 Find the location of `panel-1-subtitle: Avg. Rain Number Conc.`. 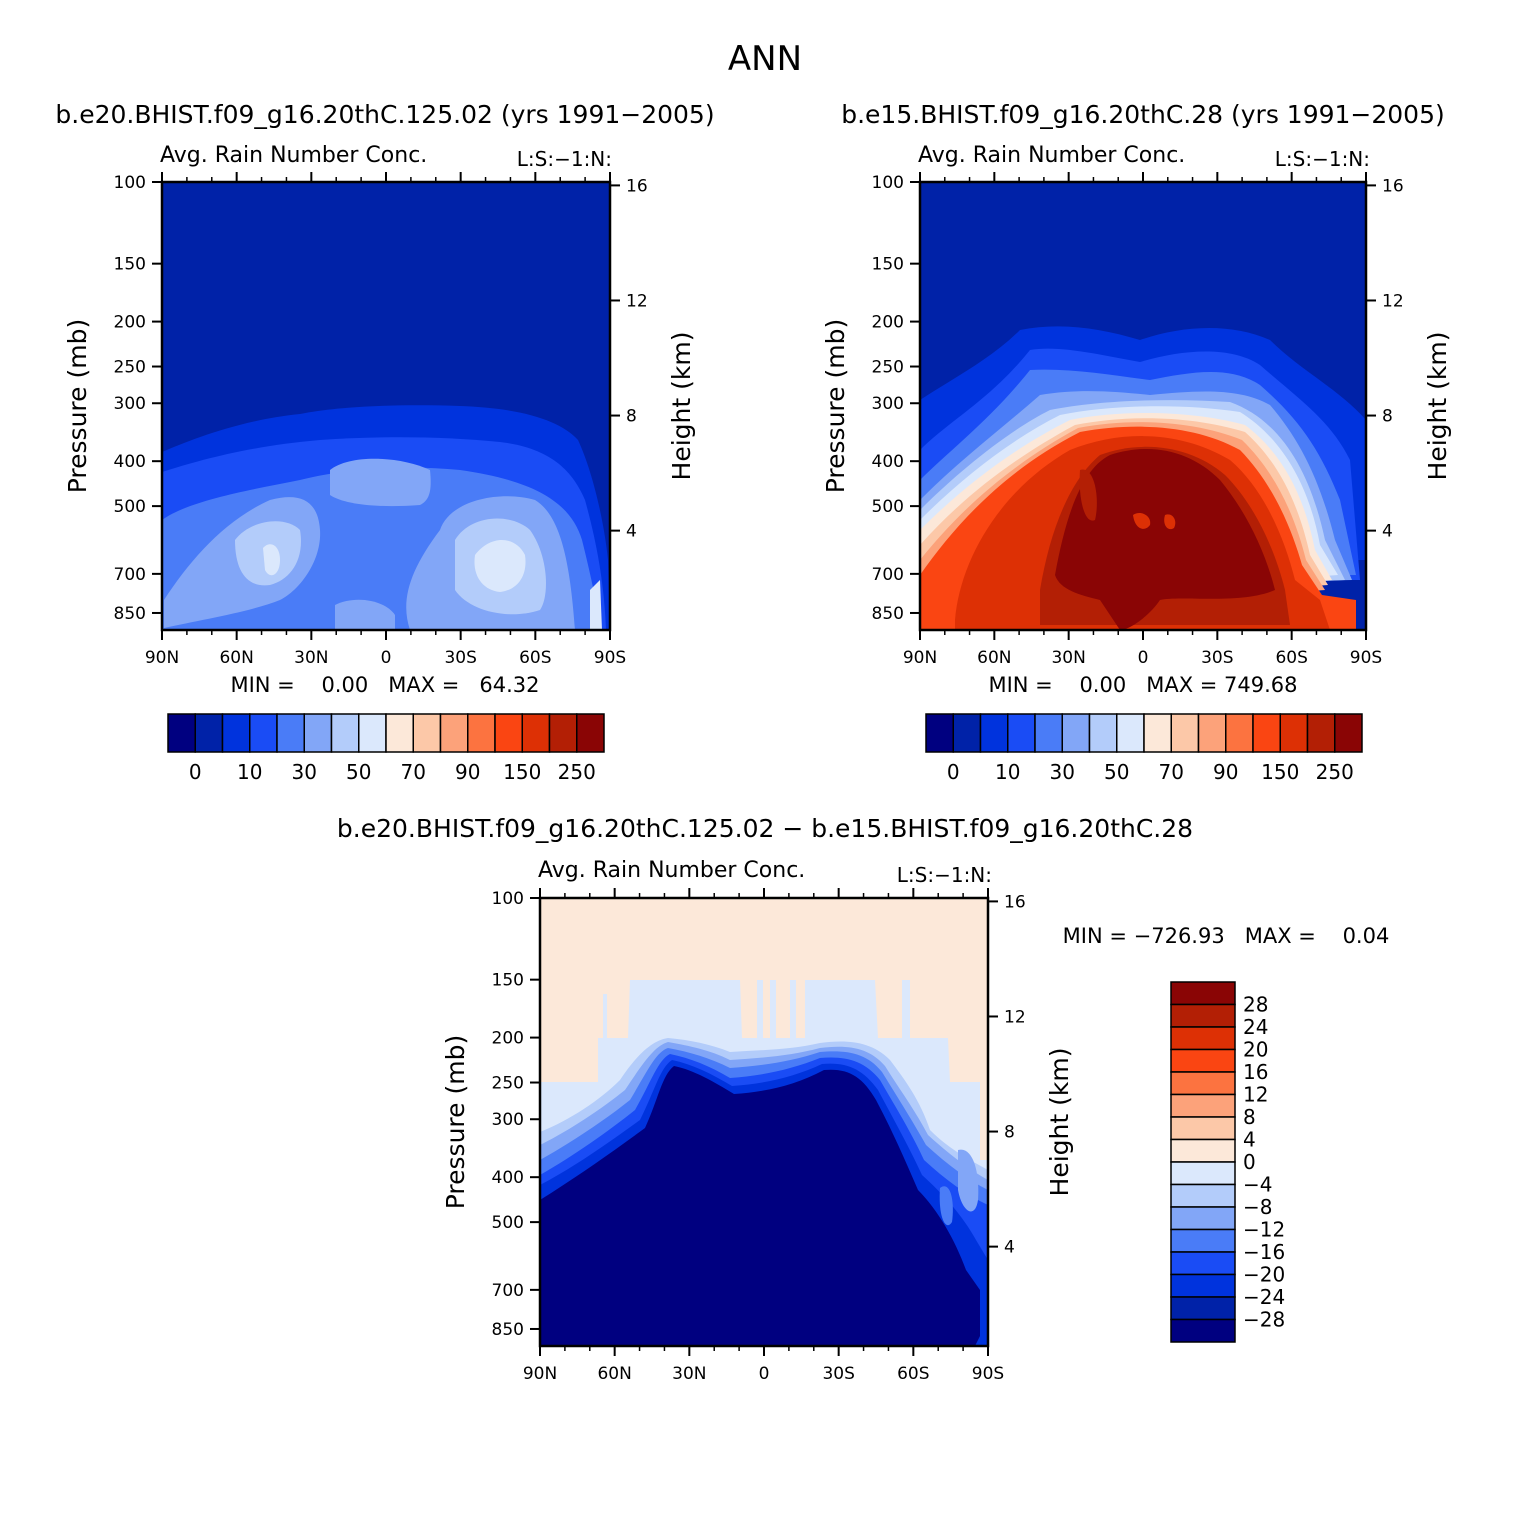

panel-1-subtitle: Avg. Rain Number Conc. is located at coordinates (293, 155).